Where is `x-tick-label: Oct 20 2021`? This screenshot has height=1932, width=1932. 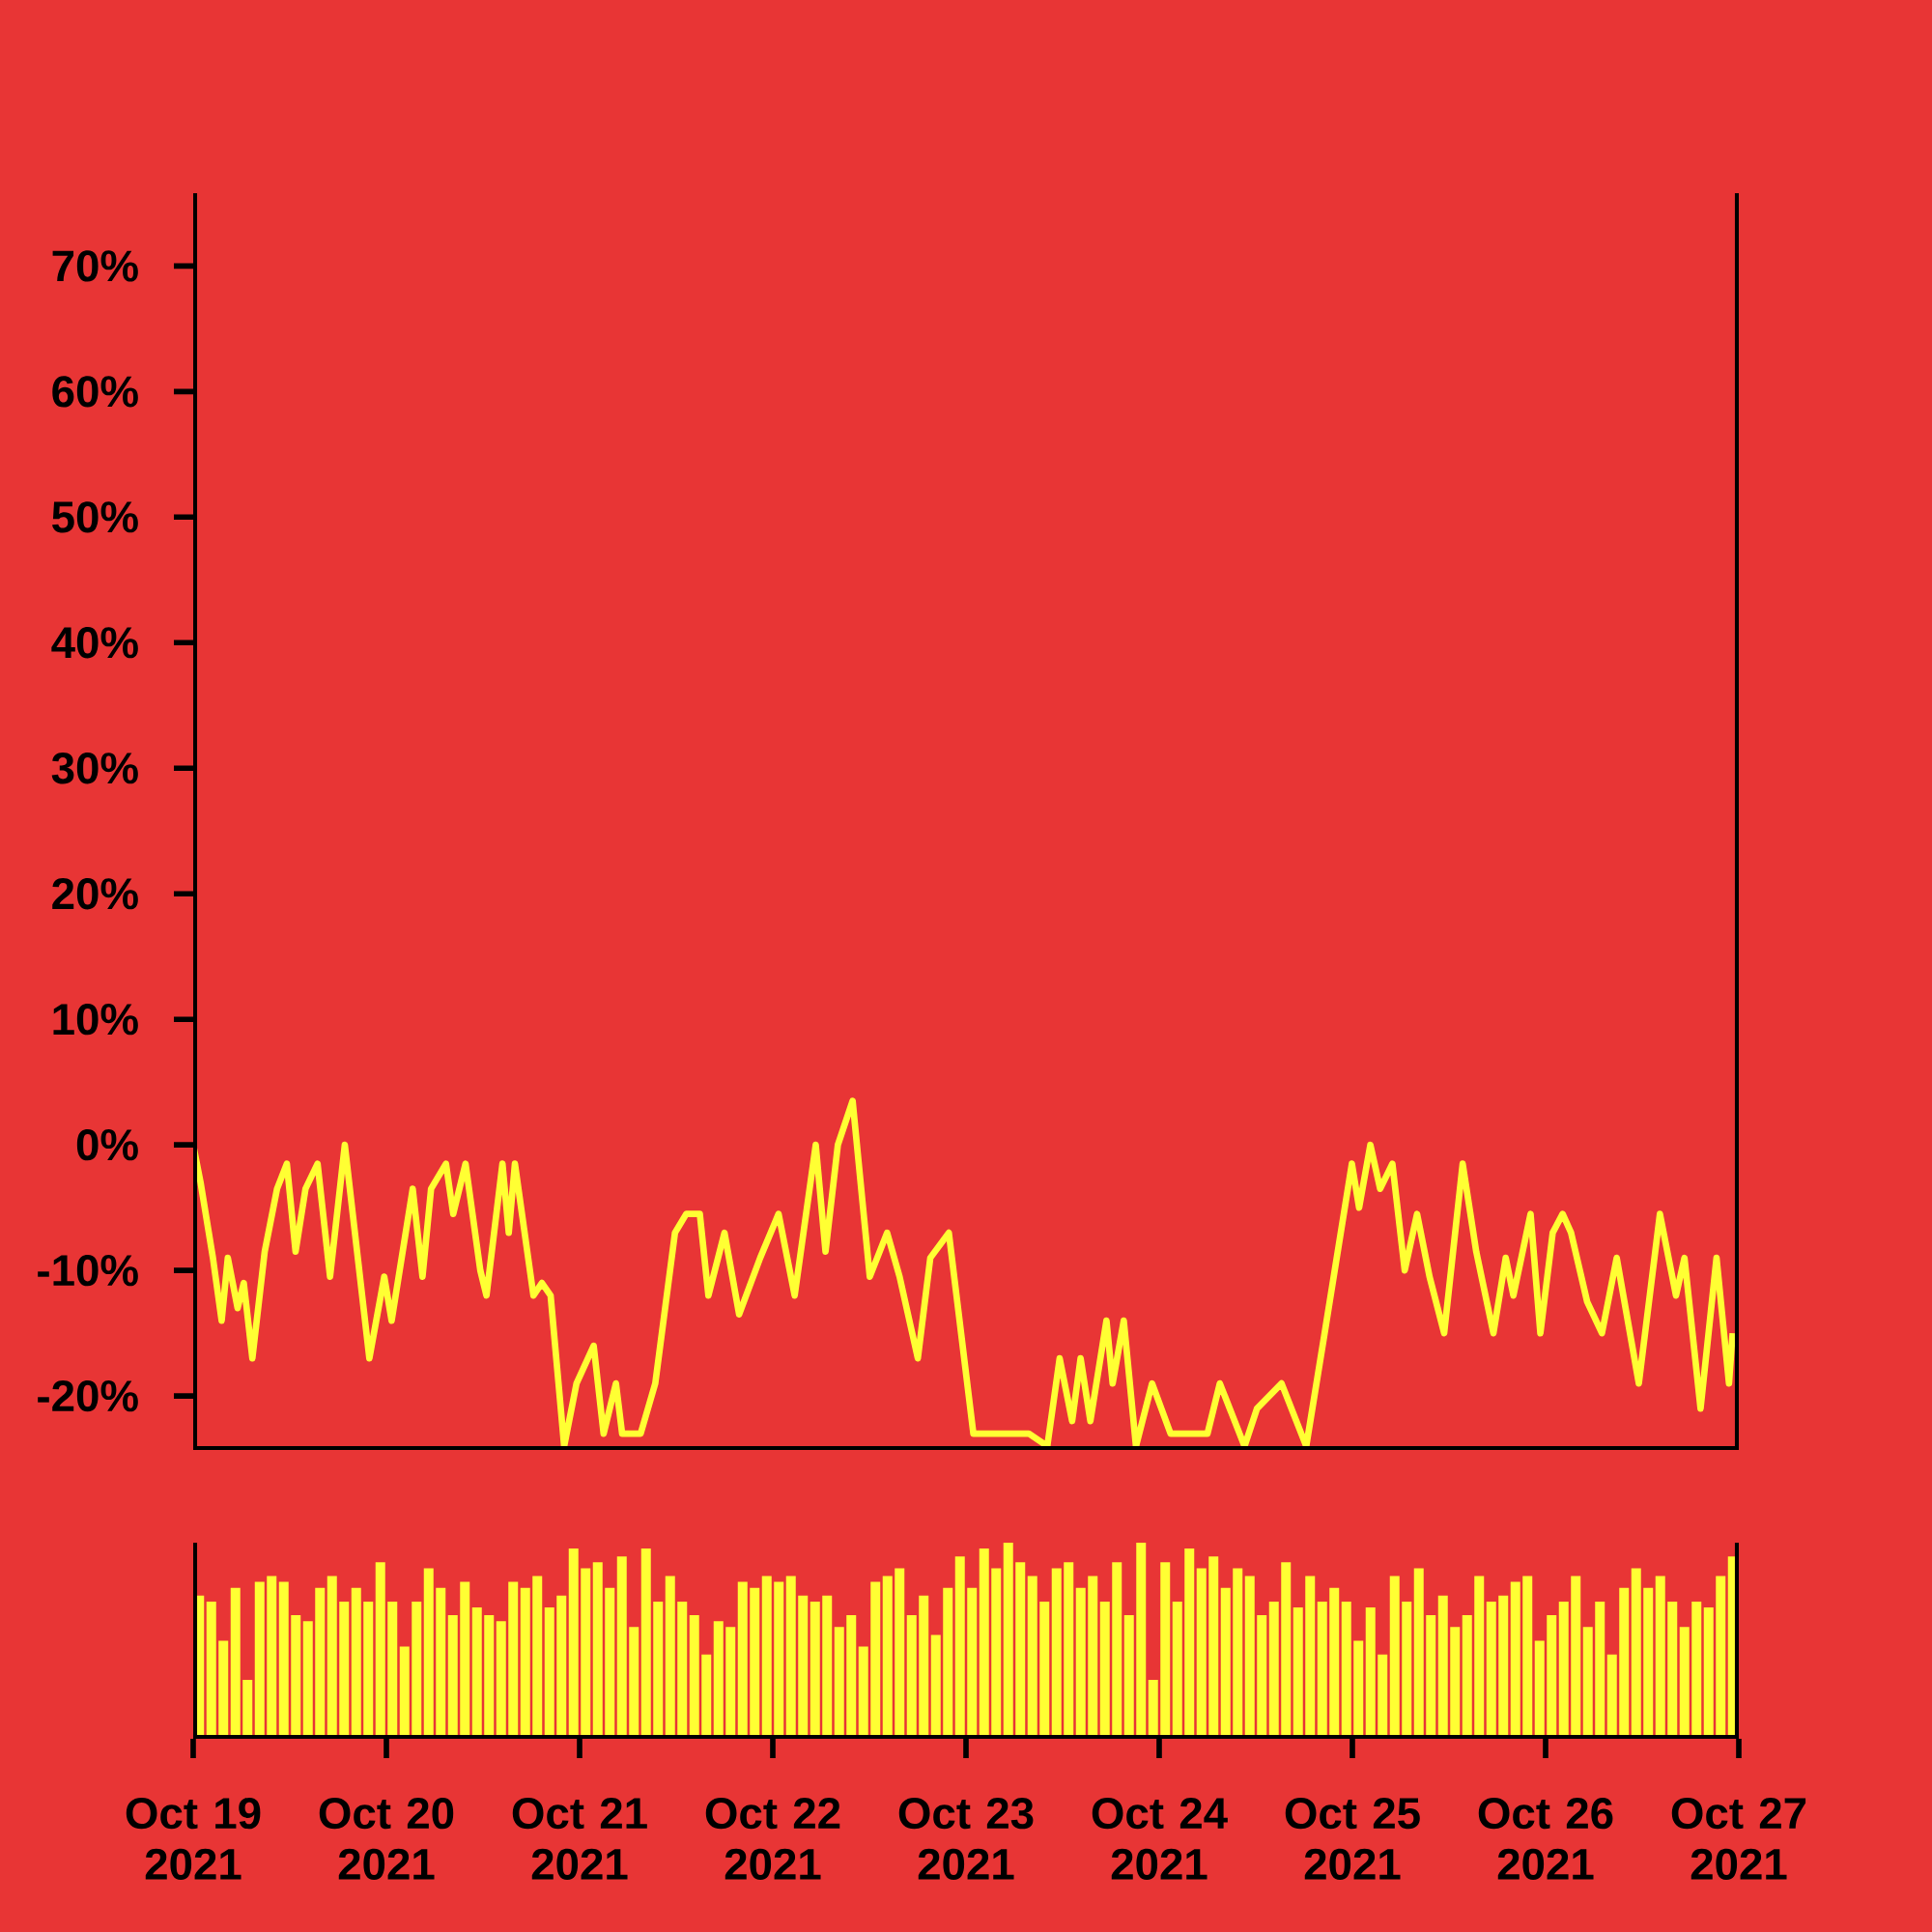 x-tick-label: Oct 20 2021 is located at coordinates (386, 1838).